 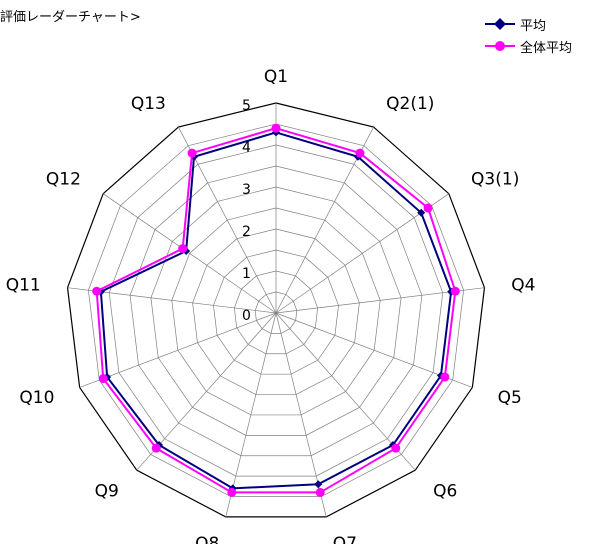 What do you see at coordinates (63, 179) in the screenshot?
I see `axis-label: Q12` at bounding box center [63, 179].